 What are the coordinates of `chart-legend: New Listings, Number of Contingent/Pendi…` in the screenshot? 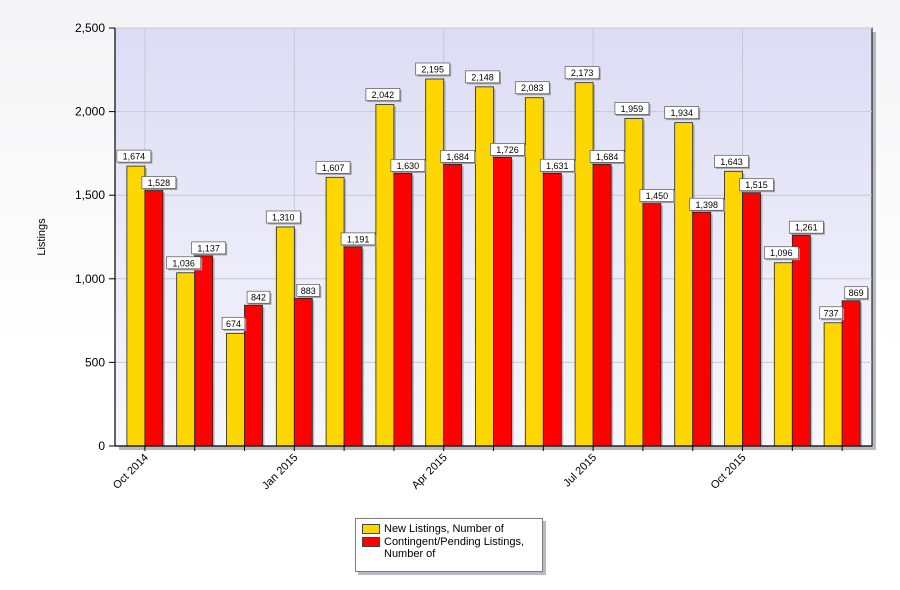 It's located at (449, 545).